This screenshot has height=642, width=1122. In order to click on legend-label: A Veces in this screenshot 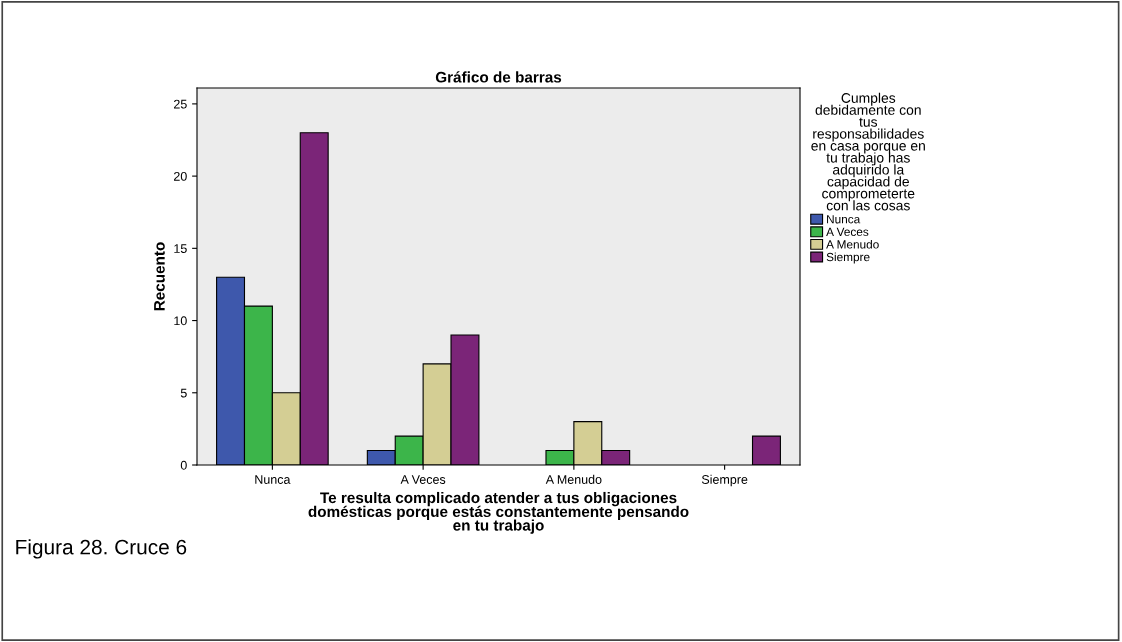, I will do `click(847, 232)`.